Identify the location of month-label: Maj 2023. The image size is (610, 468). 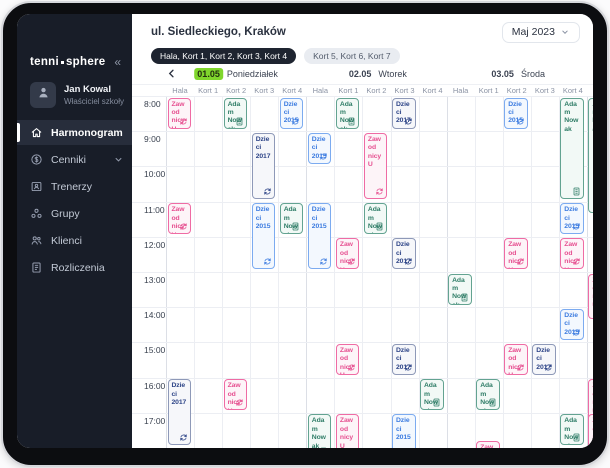
(533, 32).